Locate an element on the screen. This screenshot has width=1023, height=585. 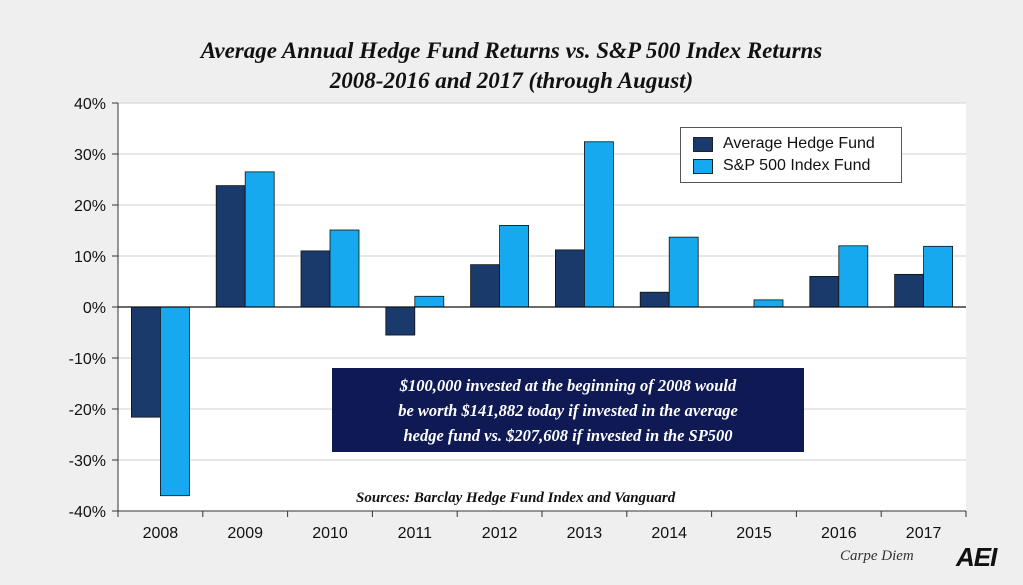
legend-swatch-sp500 is located at coordinates (703, 166).